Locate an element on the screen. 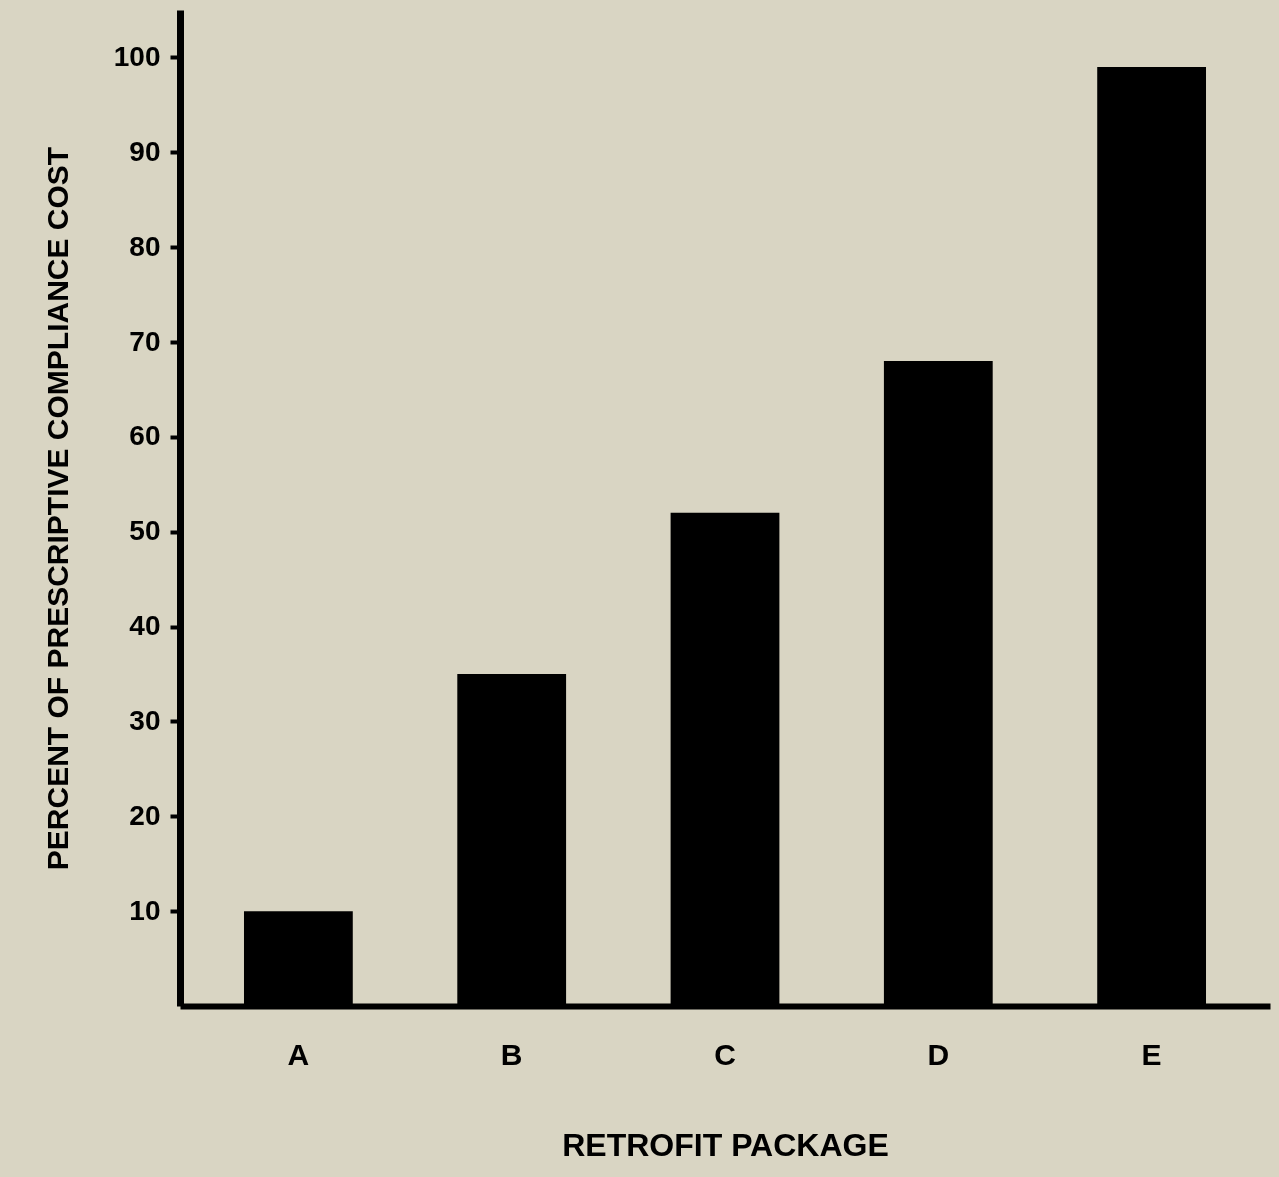 The width and height of the screenshot is (1279, 1177). y-axis-title: PERCENT OF PRESCRIPTIVE COMPLIANCE COST is located at coordinates (57, 508).